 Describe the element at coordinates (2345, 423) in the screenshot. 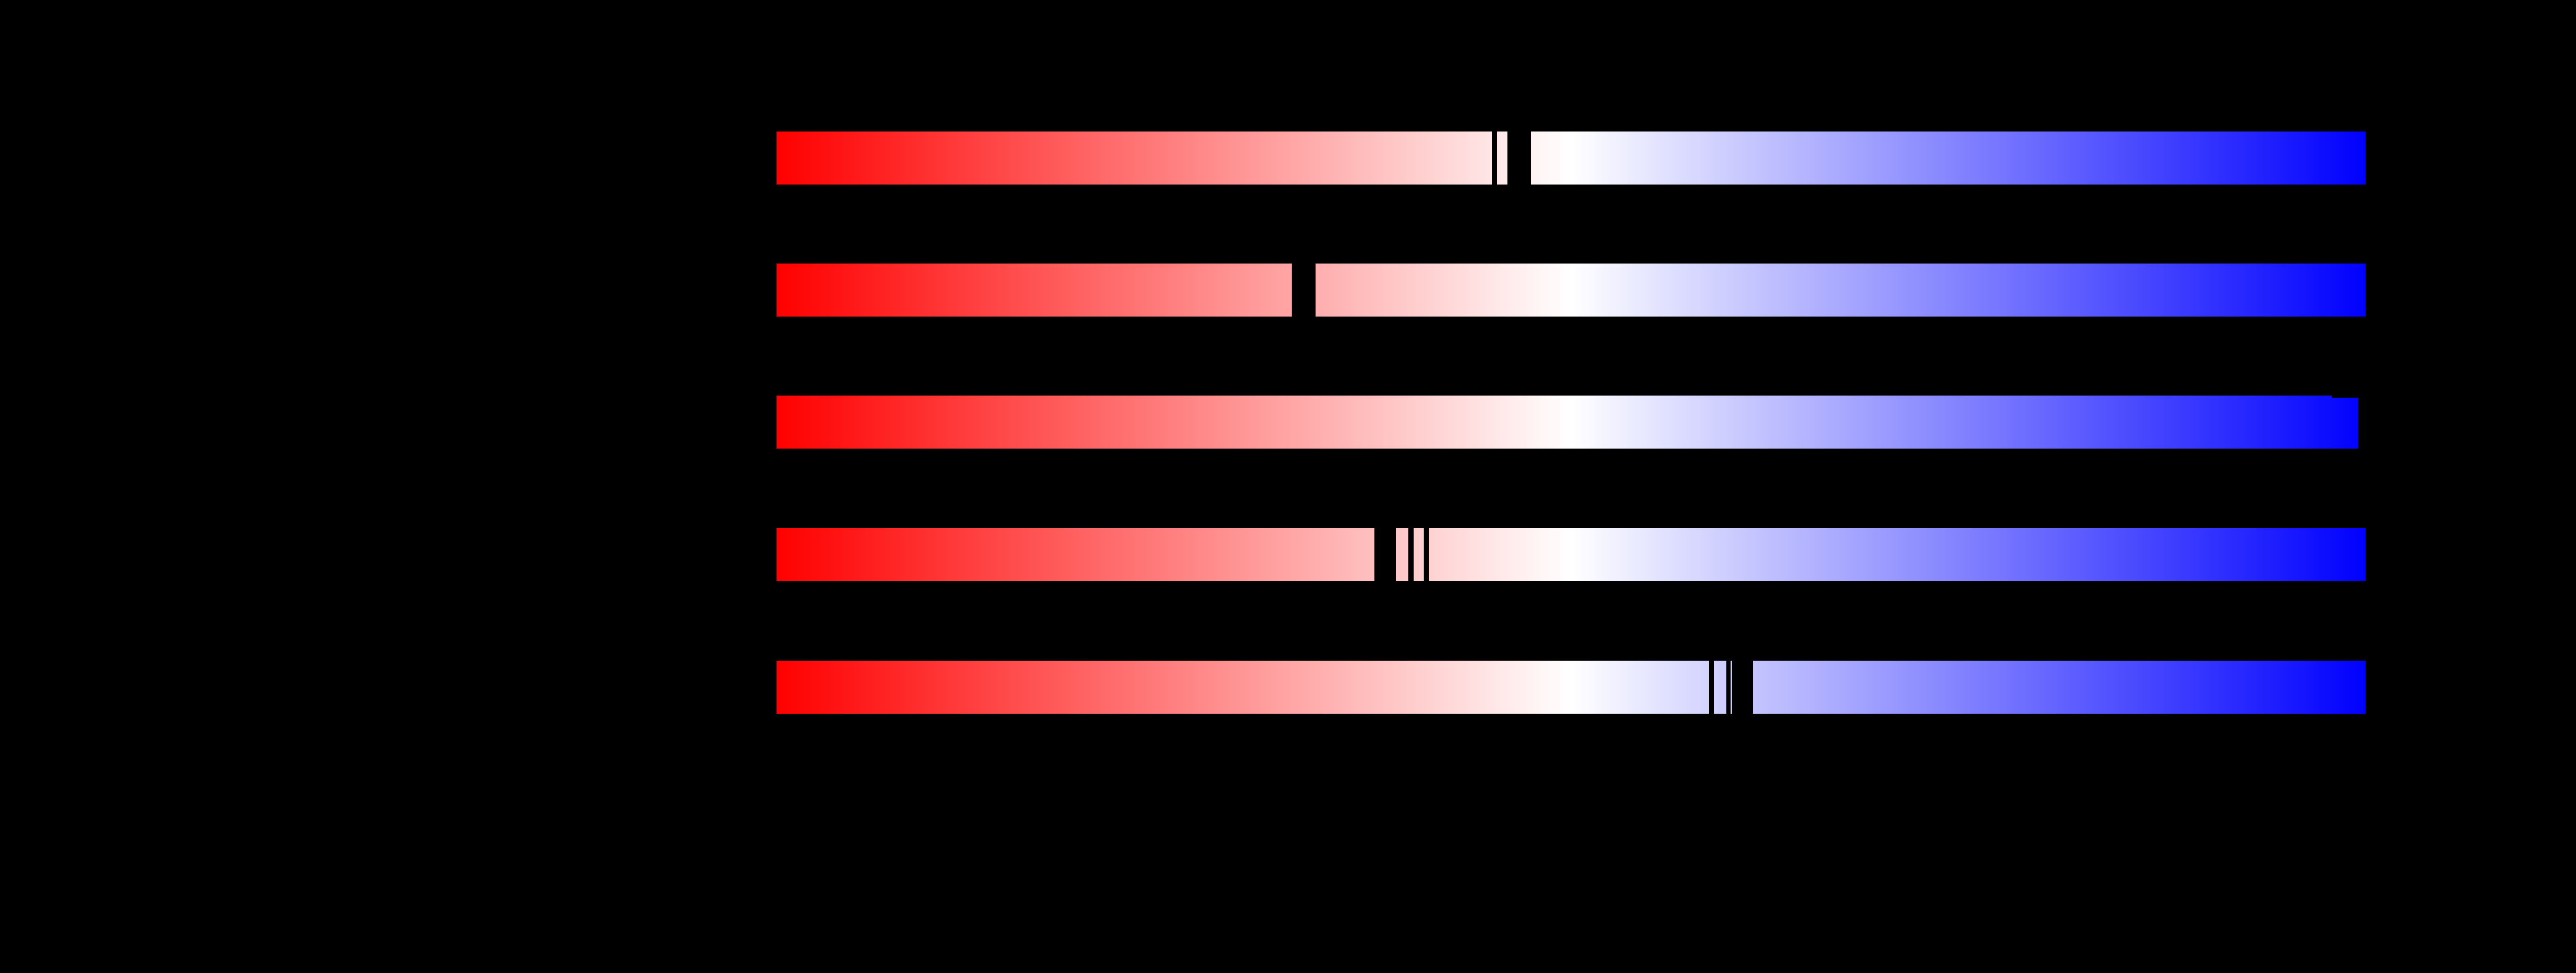

I see `offset-bar-segment` at that location.